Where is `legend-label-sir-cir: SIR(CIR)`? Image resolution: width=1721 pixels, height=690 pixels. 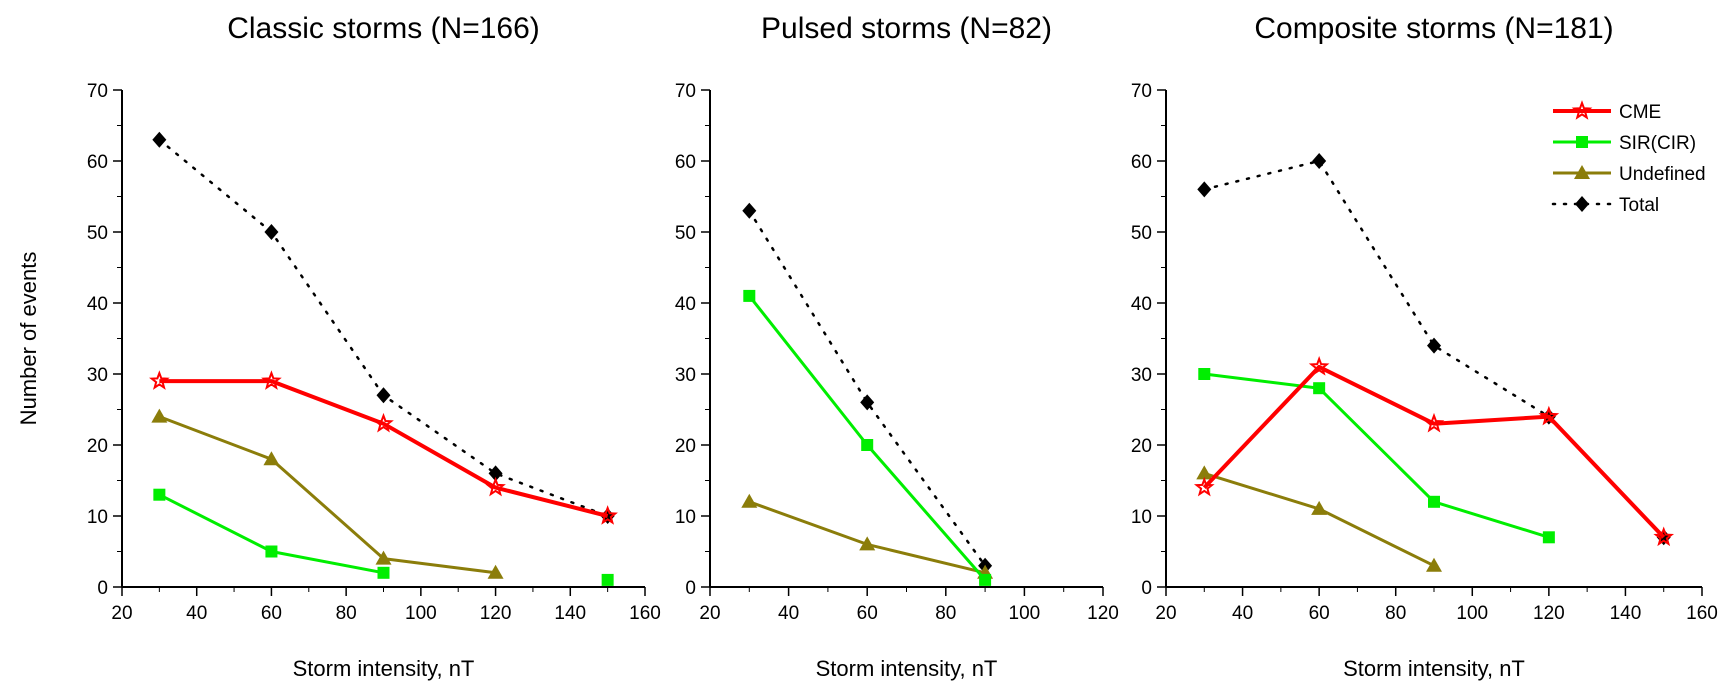
legend-label-sir-cir: SIR(CIR) is located at coordinates (1657, 143).